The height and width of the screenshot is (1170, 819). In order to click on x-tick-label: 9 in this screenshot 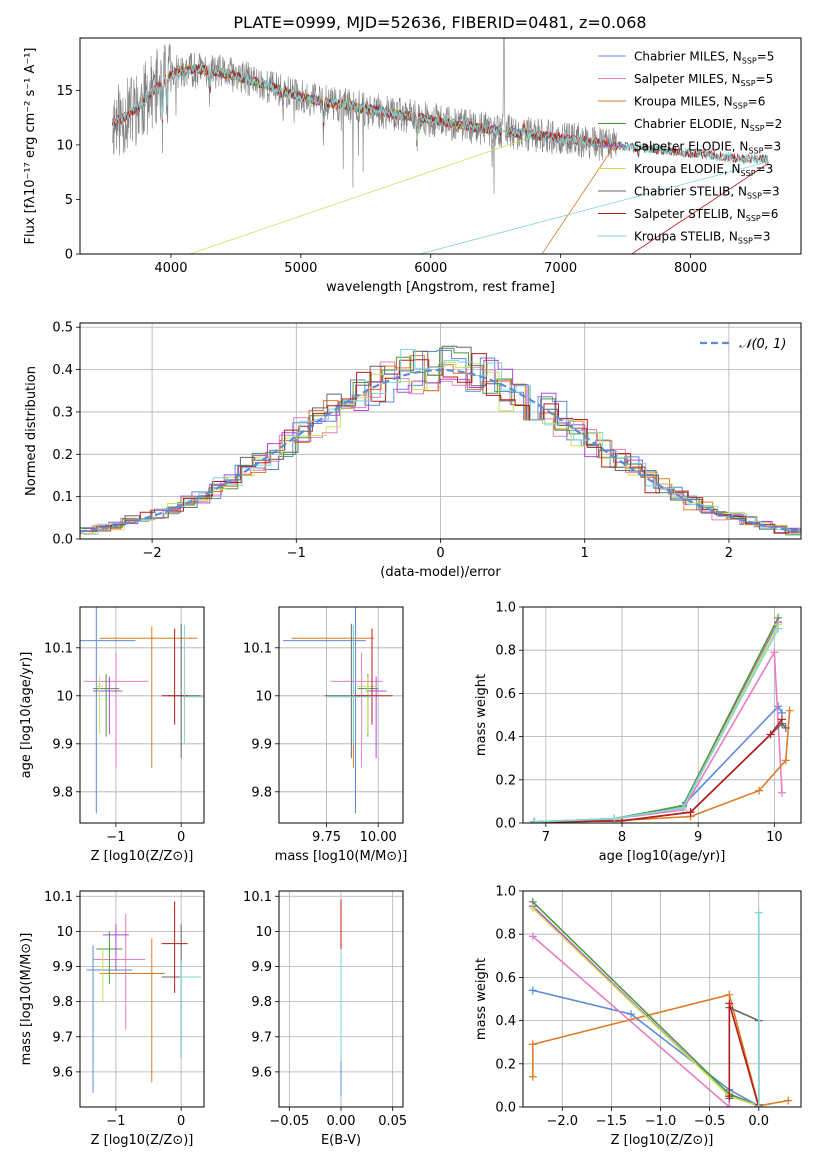, I will do `click(698, 837)`.